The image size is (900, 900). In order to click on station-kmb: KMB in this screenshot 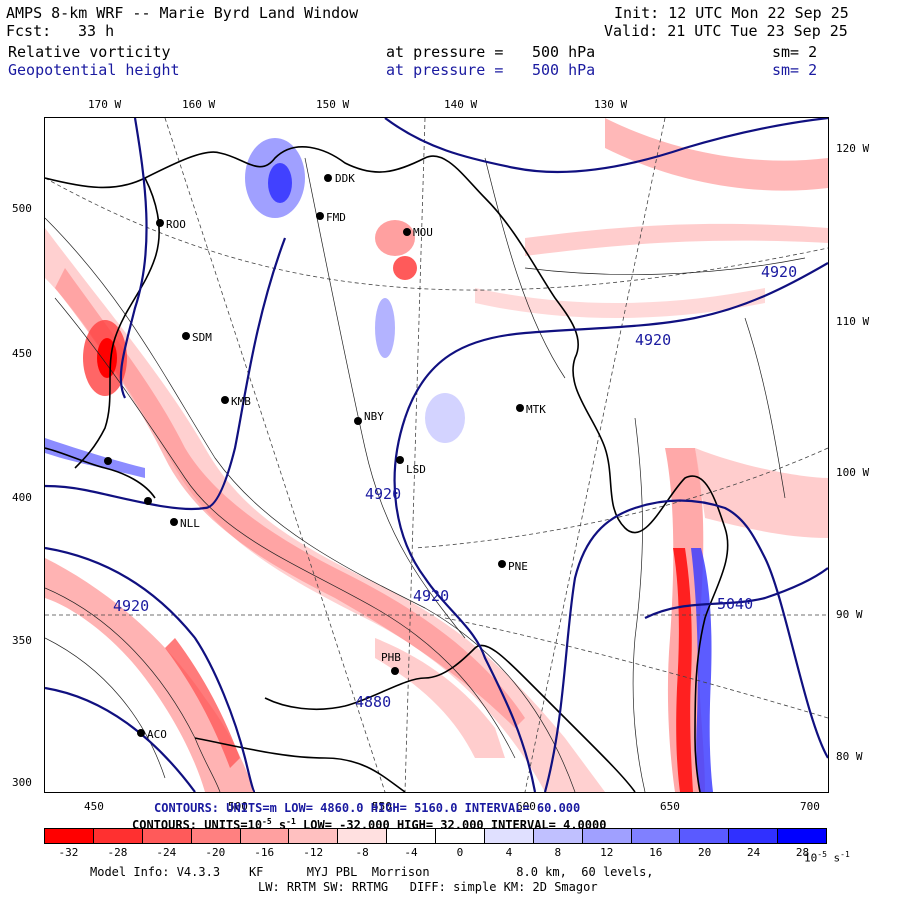, I will do `click(241, 401)`.